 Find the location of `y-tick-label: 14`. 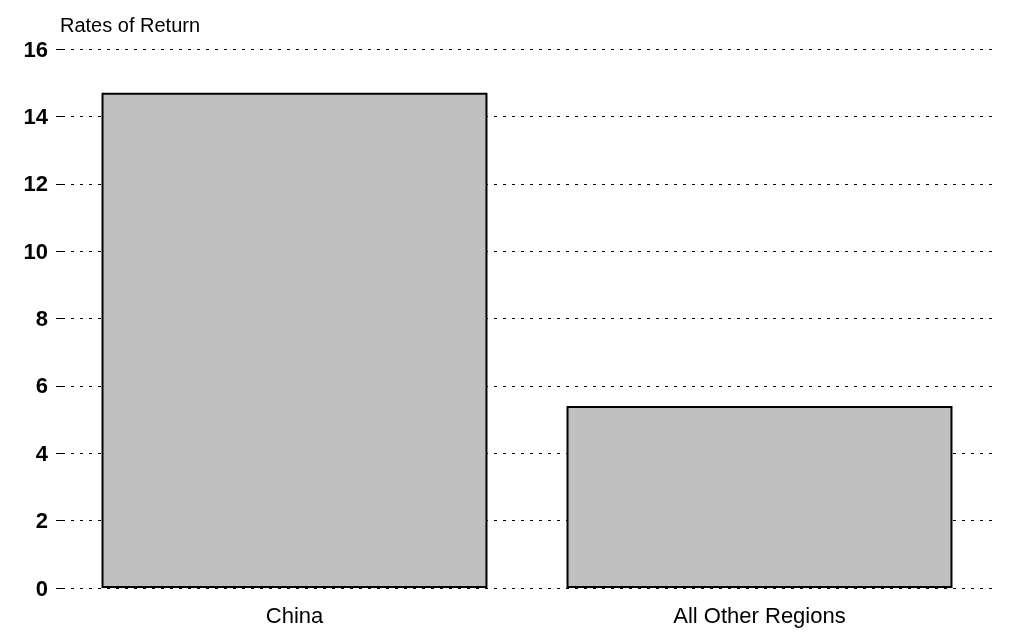

y-tick-label: 14 is located at coordinates (36, 116).